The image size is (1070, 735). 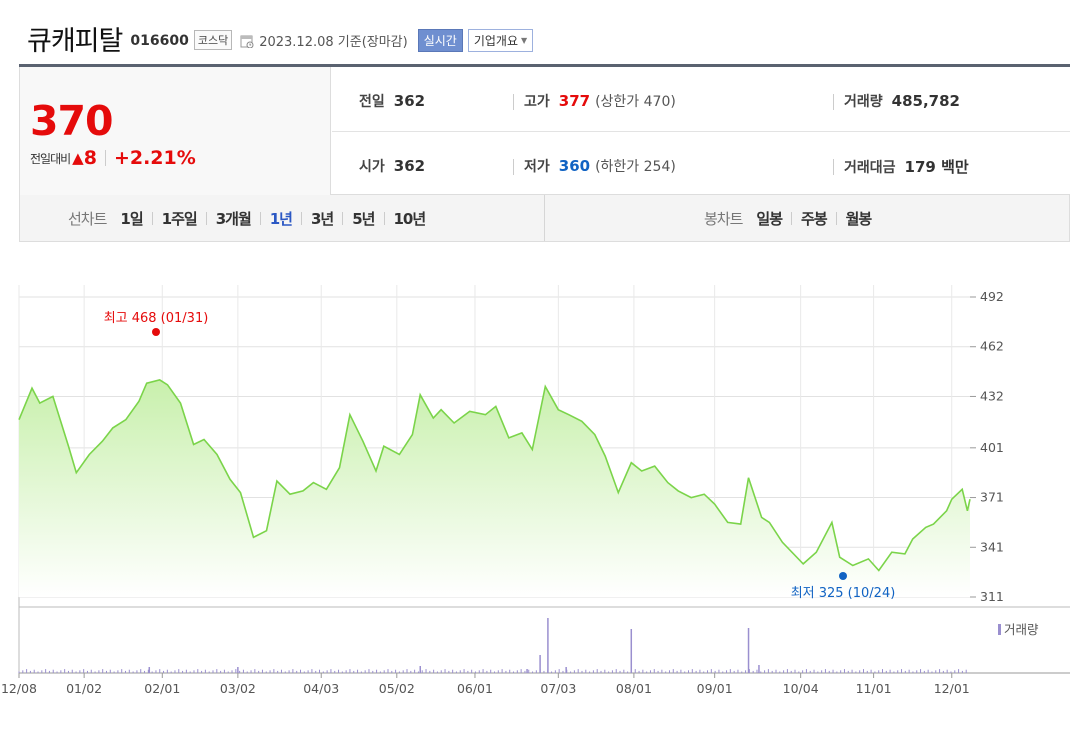 What do you see at coordinates (537, 167) in the screenshot?
I see `stat-label: 저가` at bounding box center [537, 167].